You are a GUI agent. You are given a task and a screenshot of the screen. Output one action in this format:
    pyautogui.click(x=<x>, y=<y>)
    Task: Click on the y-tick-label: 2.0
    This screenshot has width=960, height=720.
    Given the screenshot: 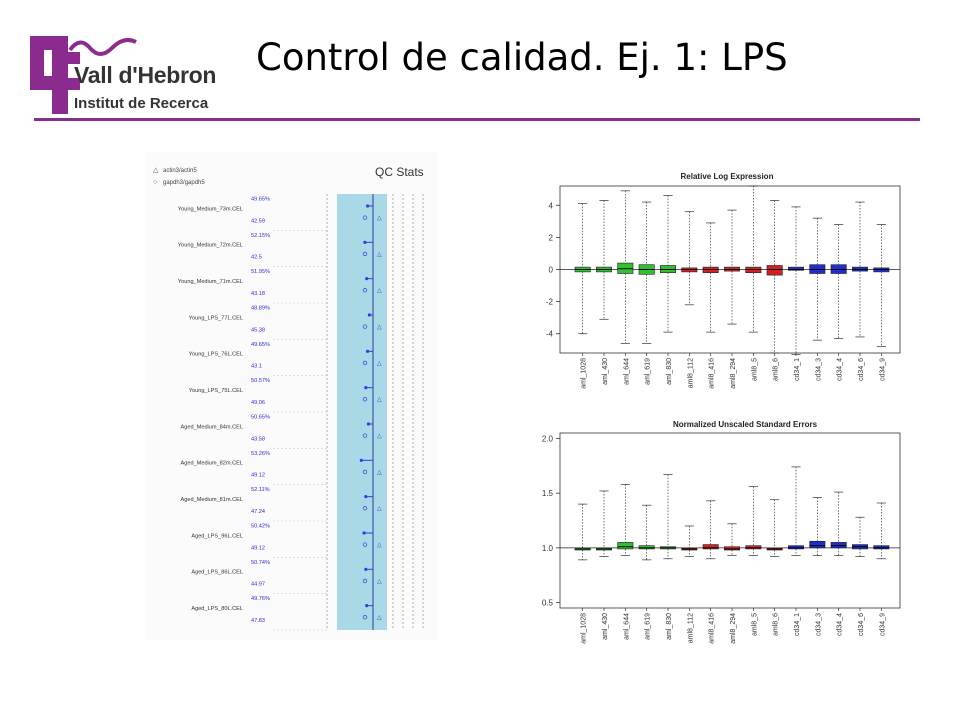 What is the action you would take?
    pyautogui.click(x=548, y=438)
    